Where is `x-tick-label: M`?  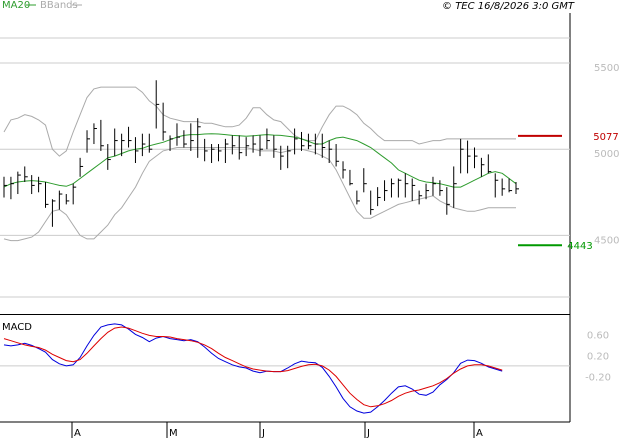 x-tick-label: M is located at coordinates (173, 433).